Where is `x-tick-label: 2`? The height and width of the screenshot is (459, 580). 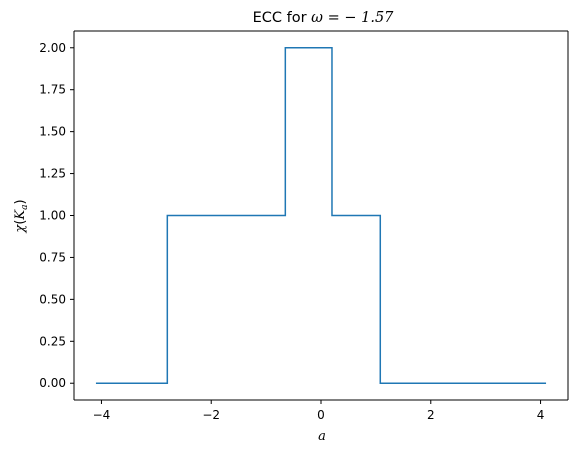
x-tick-label: 2 is located at coordinates (431, 415).